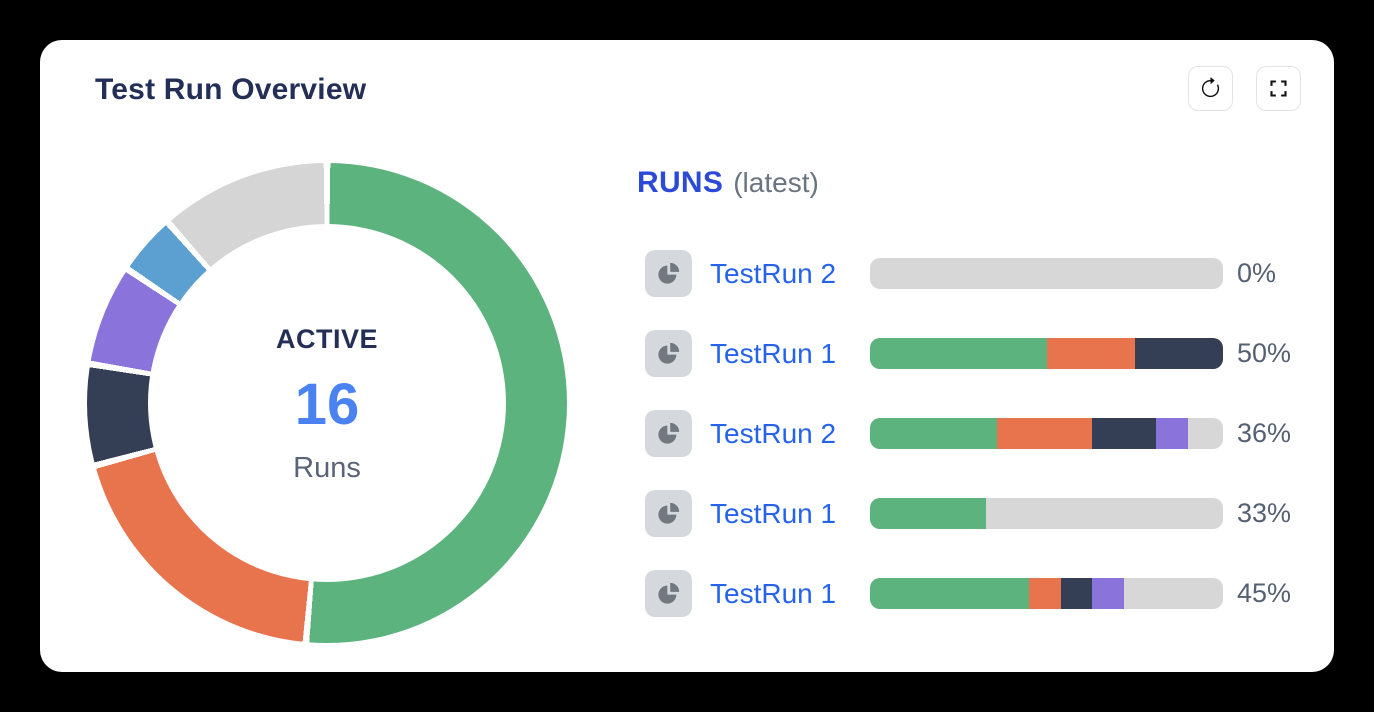  I want to click on run-pct: 33%, so click(1264, 513).